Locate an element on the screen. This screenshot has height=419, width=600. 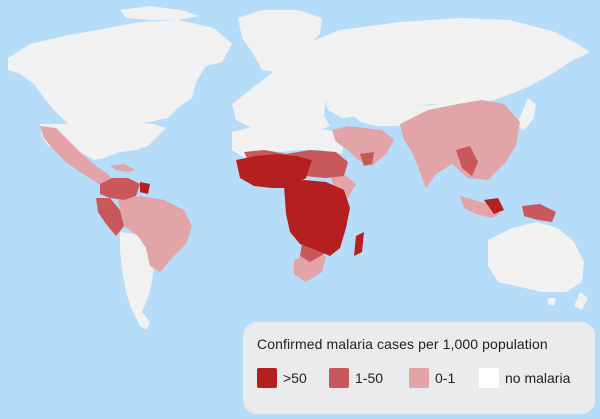
australia-shape is located at coordinates (536, 257).